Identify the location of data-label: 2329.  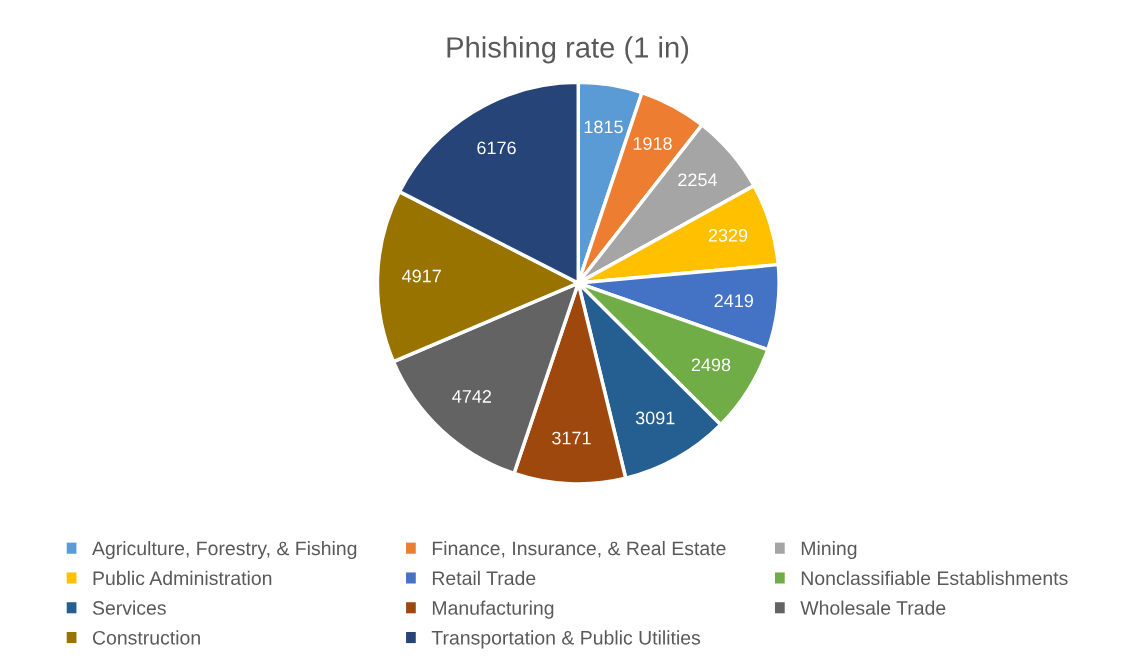
(728, 235).